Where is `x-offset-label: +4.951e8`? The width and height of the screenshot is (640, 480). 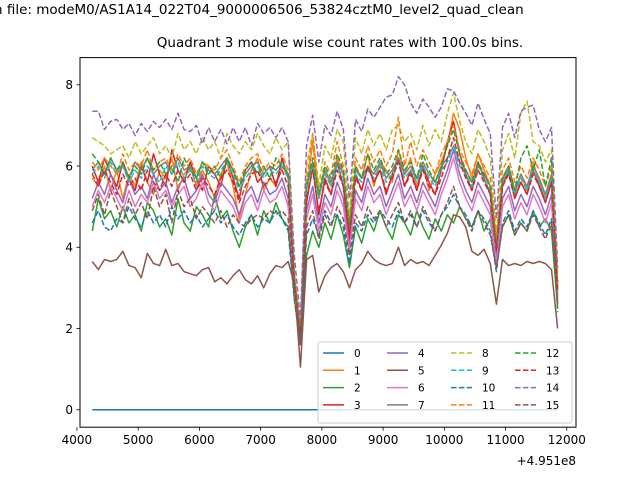
x-offset-label: +4.951e8 is located at coordinates (546, 461).